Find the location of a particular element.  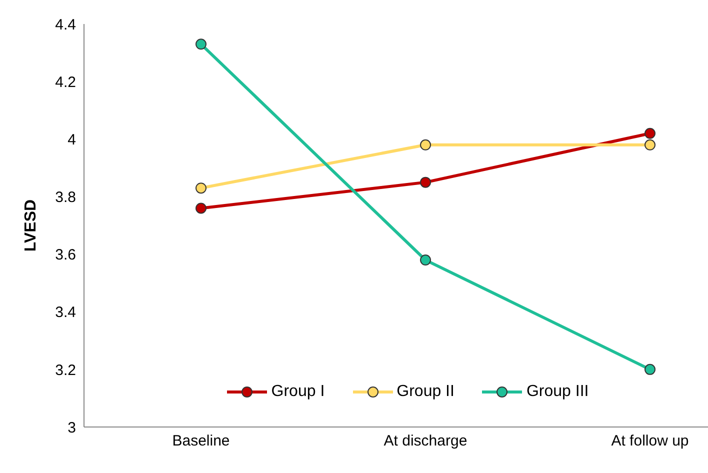

y-tick-label: 4.2 is located at coordinates (65, 82).